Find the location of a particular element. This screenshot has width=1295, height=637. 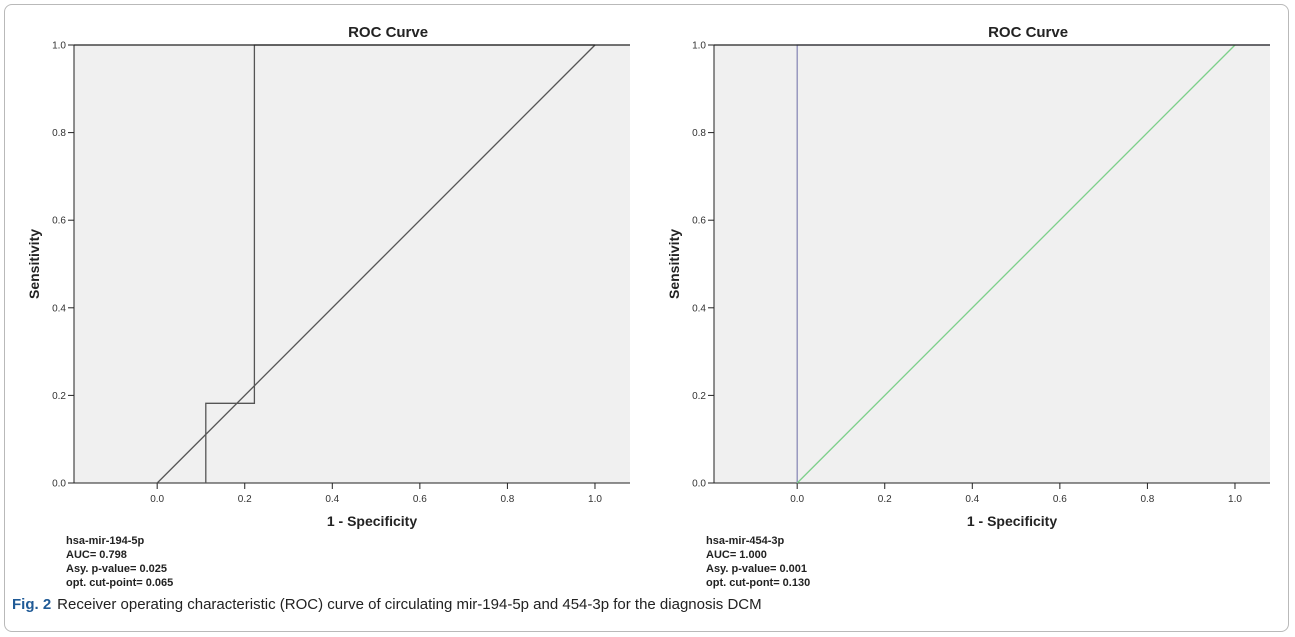

stats-line: opt. cut-point= 0.065 is located at coordinates (119, 583).